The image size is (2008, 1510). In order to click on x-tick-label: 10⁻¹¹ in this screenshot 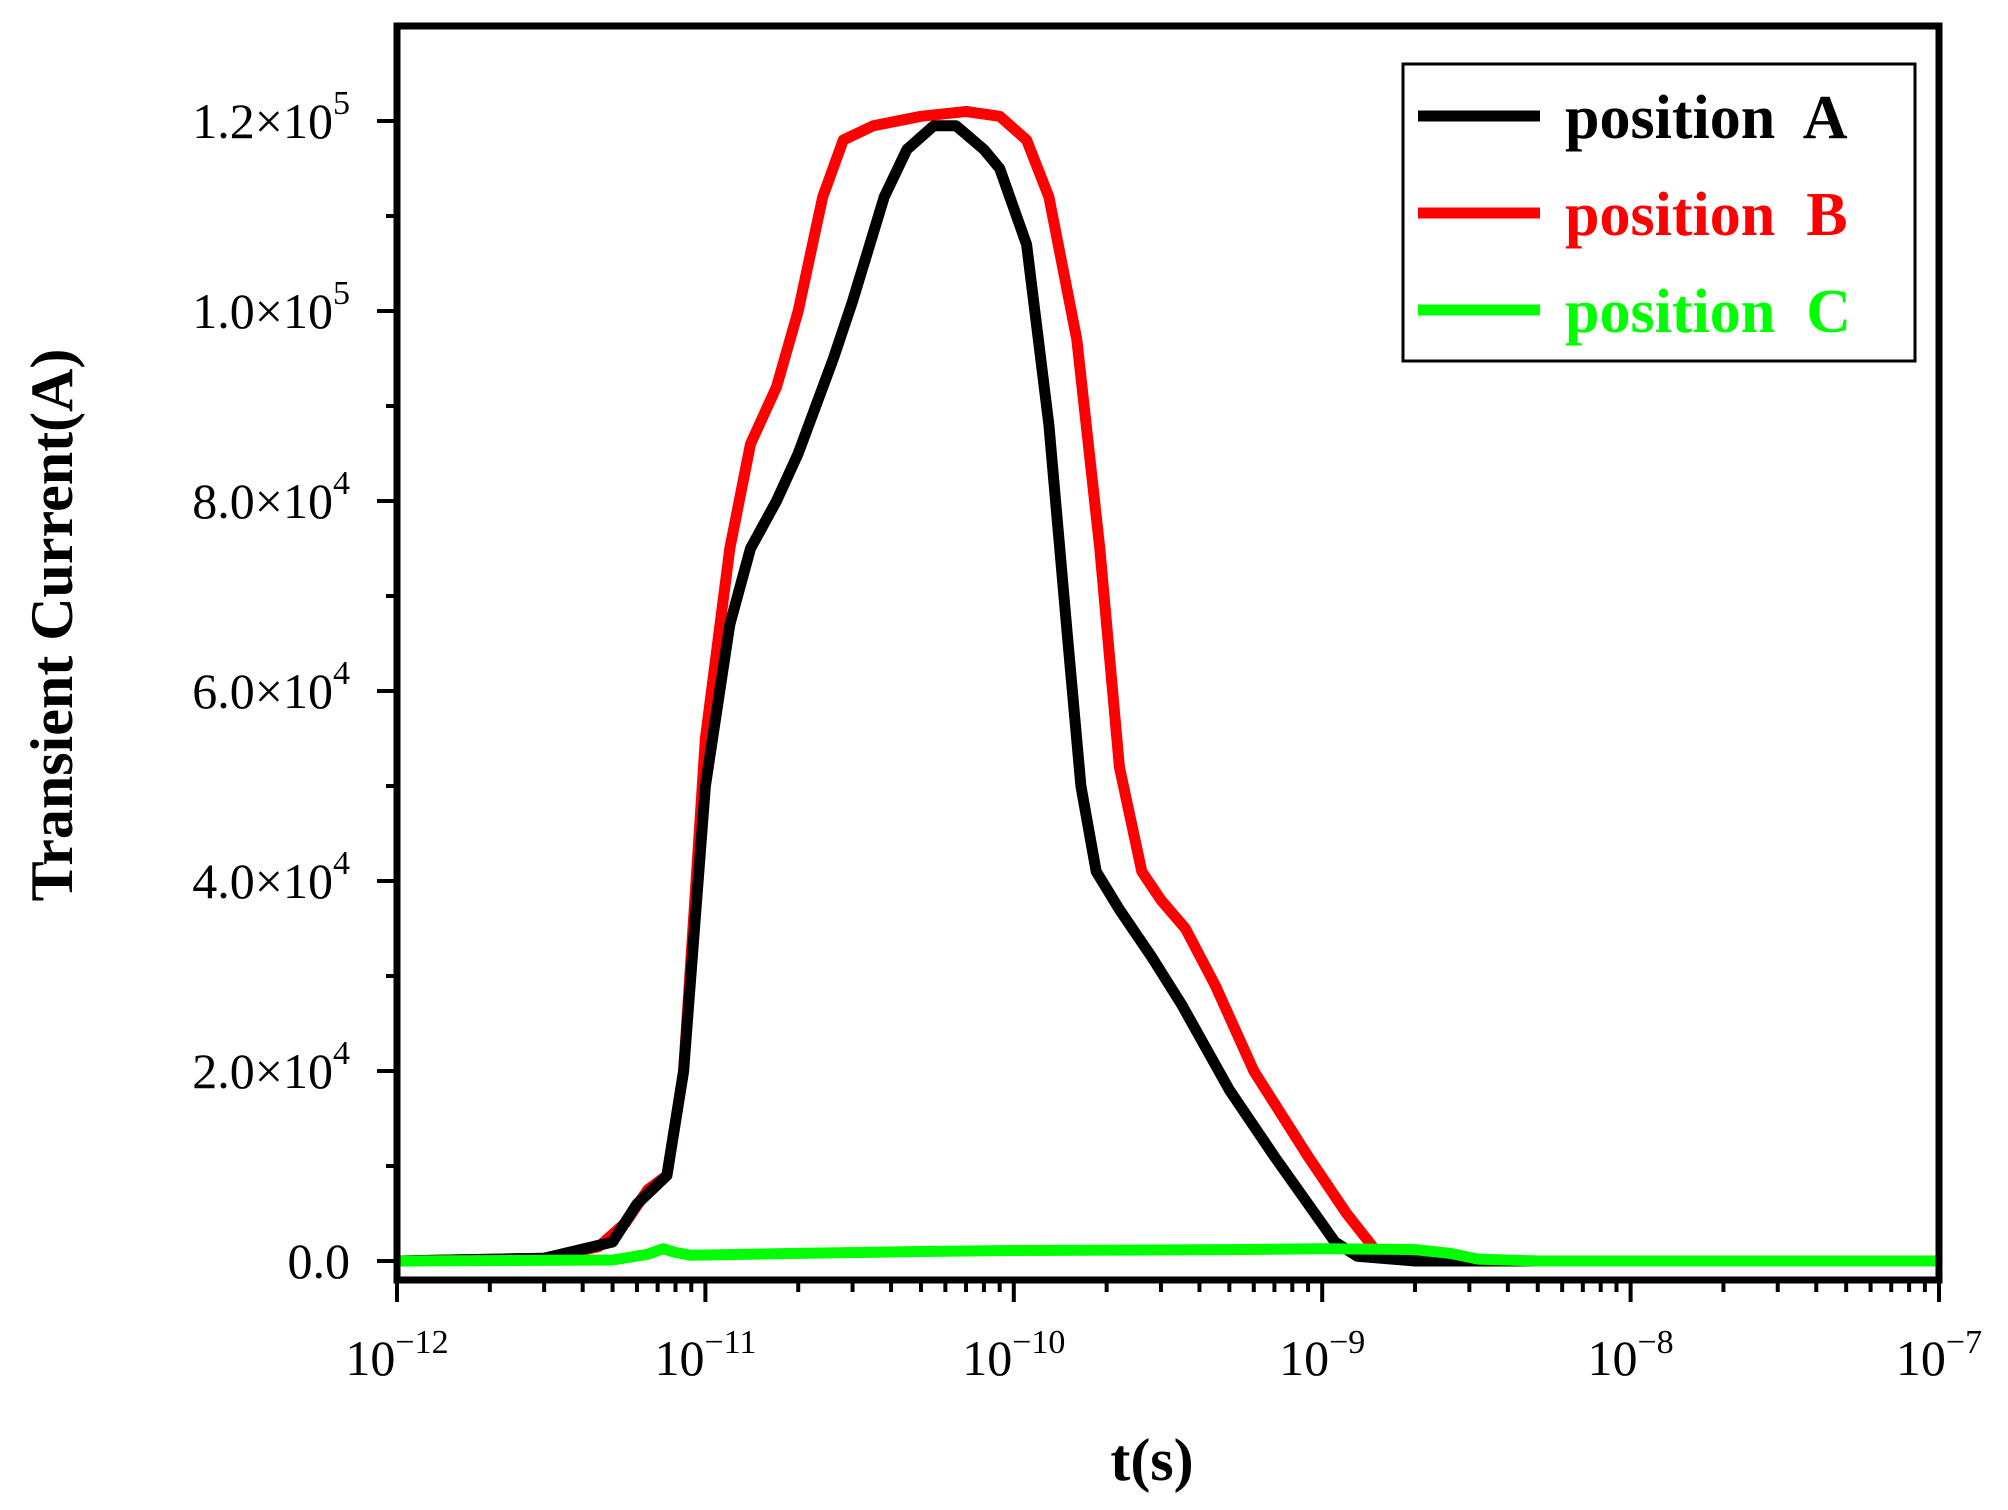, I will do `click(705, 1355)`.